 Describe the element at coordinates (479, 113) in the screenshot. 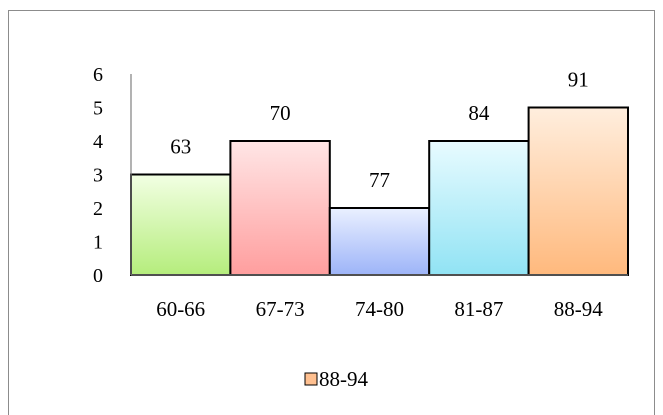

I see `data-label: 84` at that location.